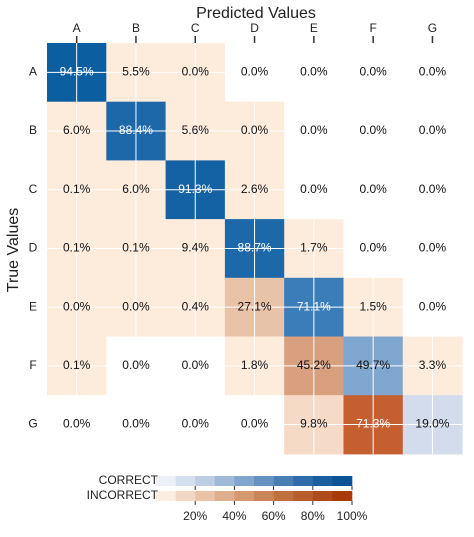 The width and height of the screenshot is (474, 537). Describe the element at coordinates (33, 72) in the screenshot. I see `y-tick-label: A` at that location.